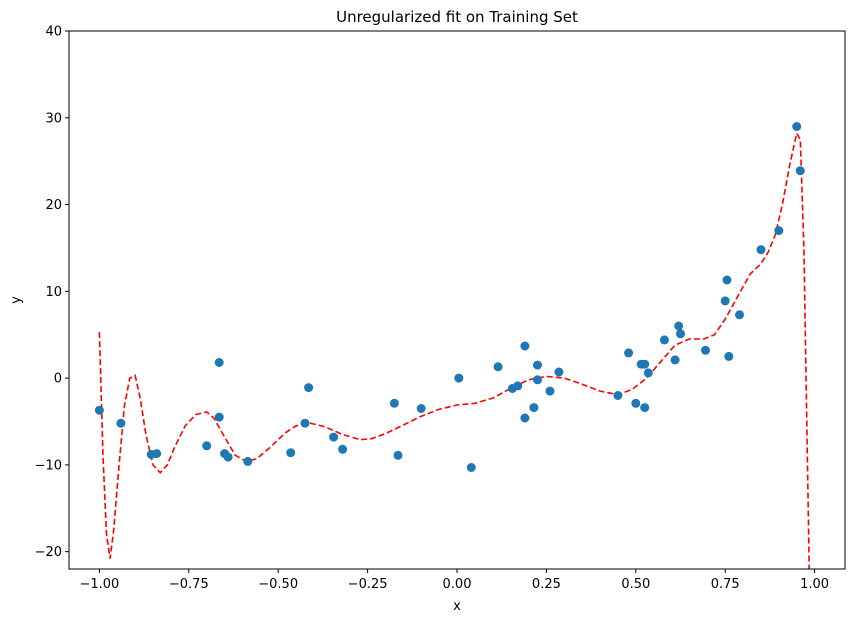 This screenshot has width=857, height=622. I want to click on x-tick-label: −1.00, so click(99, 584).